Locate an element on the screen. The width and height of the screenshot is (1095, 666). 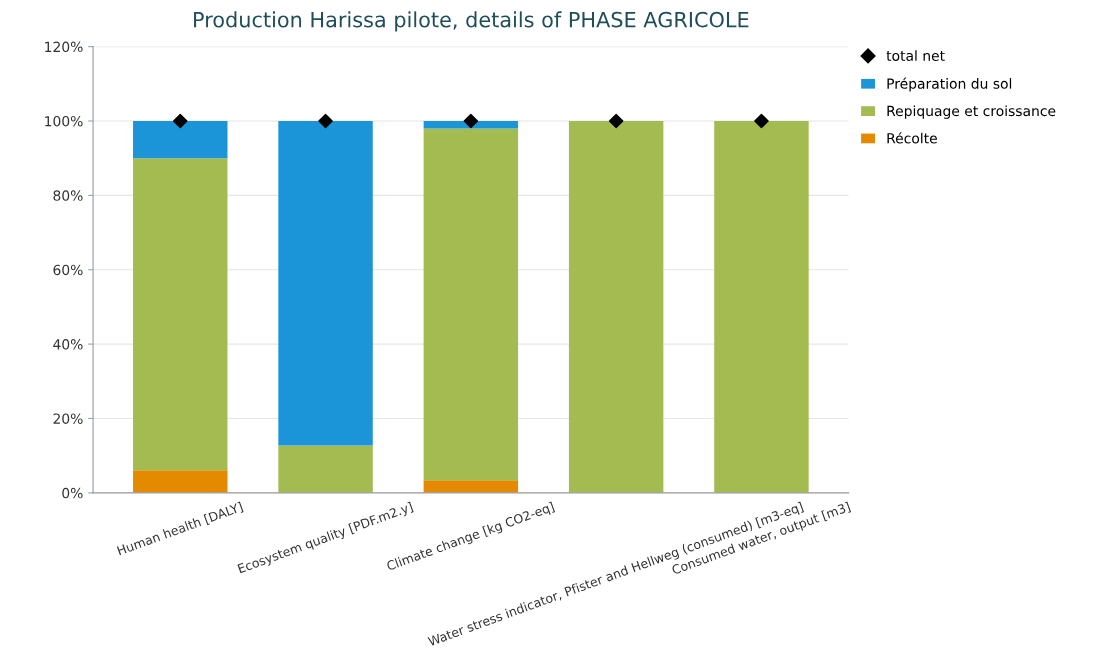
legend-label: Récolte is located at coordinates (912, 138).